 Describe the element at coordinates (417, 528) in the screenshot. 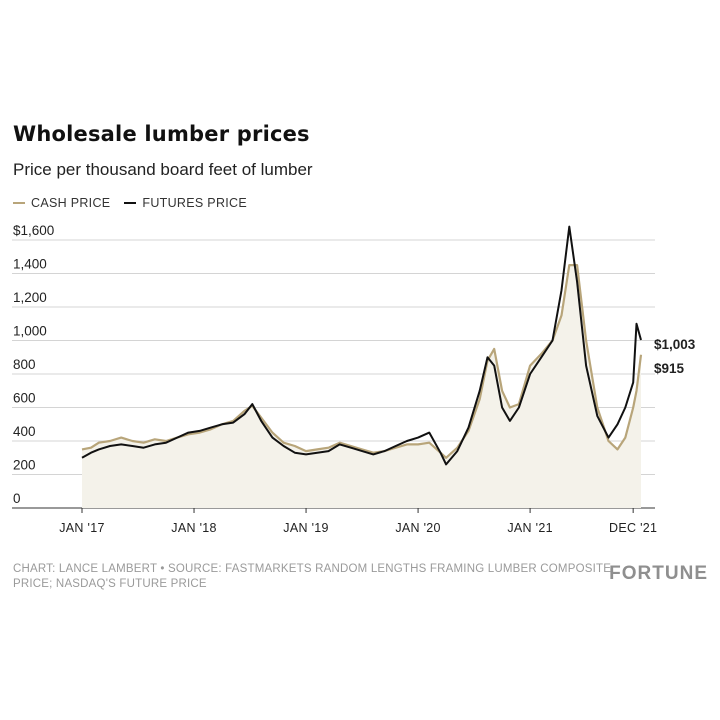

I see `x-tick-label: JAN '20` at that location.